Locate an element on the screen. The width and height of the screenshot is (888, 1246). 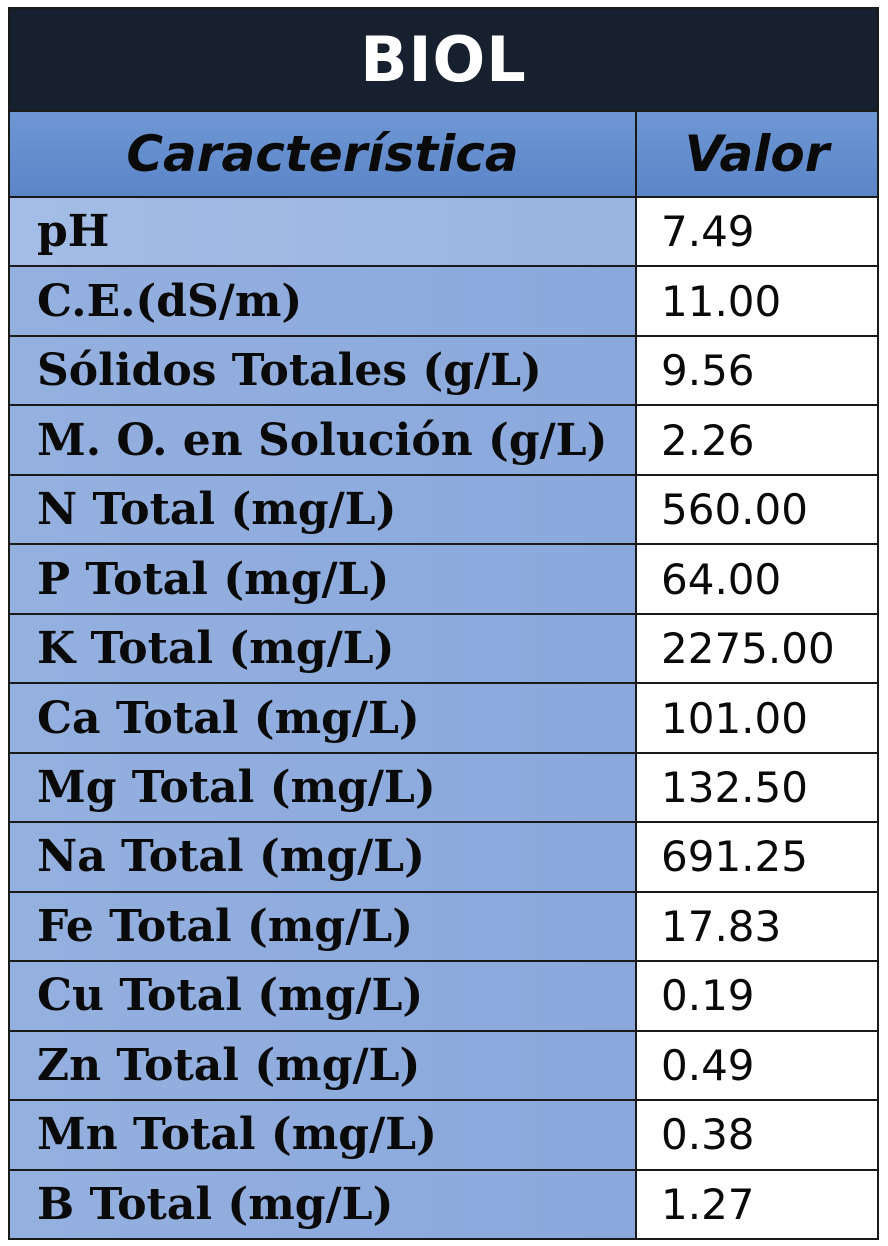
table-row: Zn Total (mg/L) 0.49 is located at coordinates (443, 1066).